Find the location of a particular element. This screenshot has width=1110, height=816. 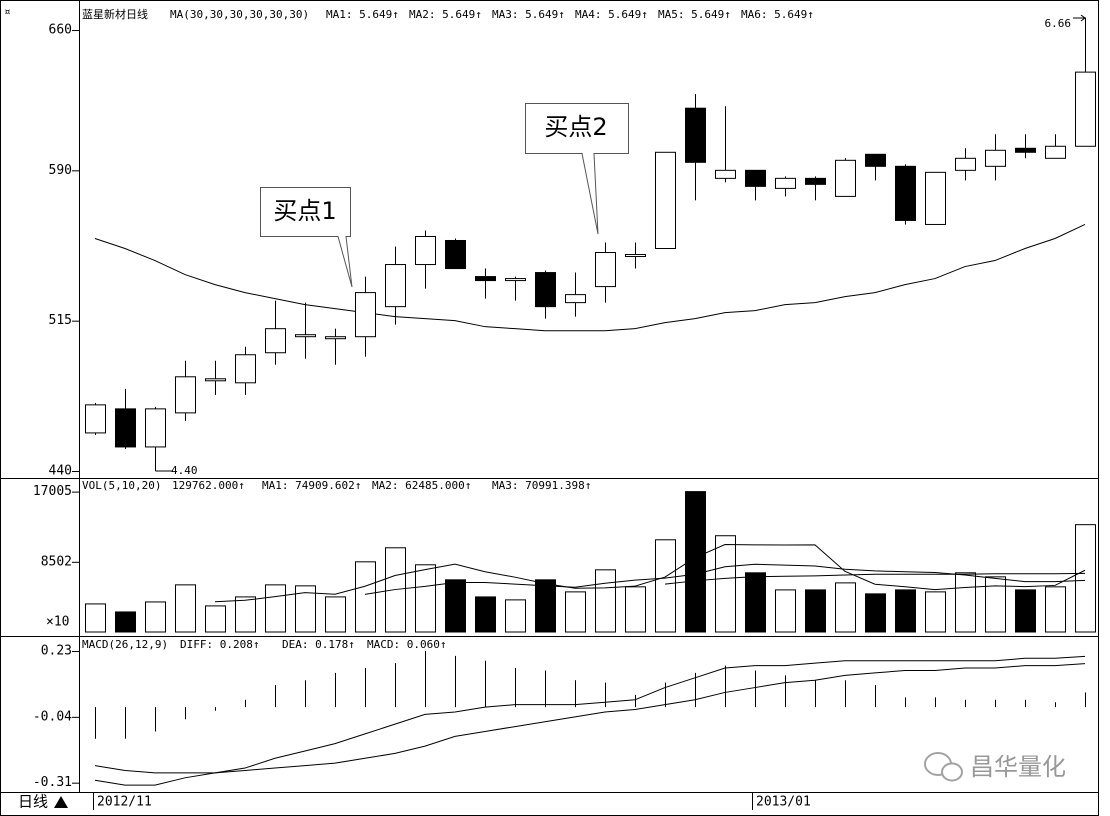

date-label: 2013/01 is located at coordinates (783, 802).